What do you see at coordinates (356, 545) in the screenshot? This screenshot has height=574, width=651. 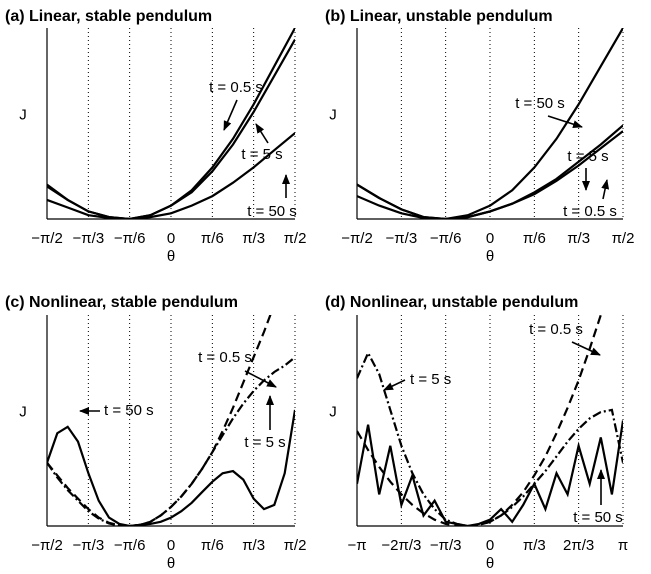 I see `x-tick-label: −π` at bounding box center [356, 545].